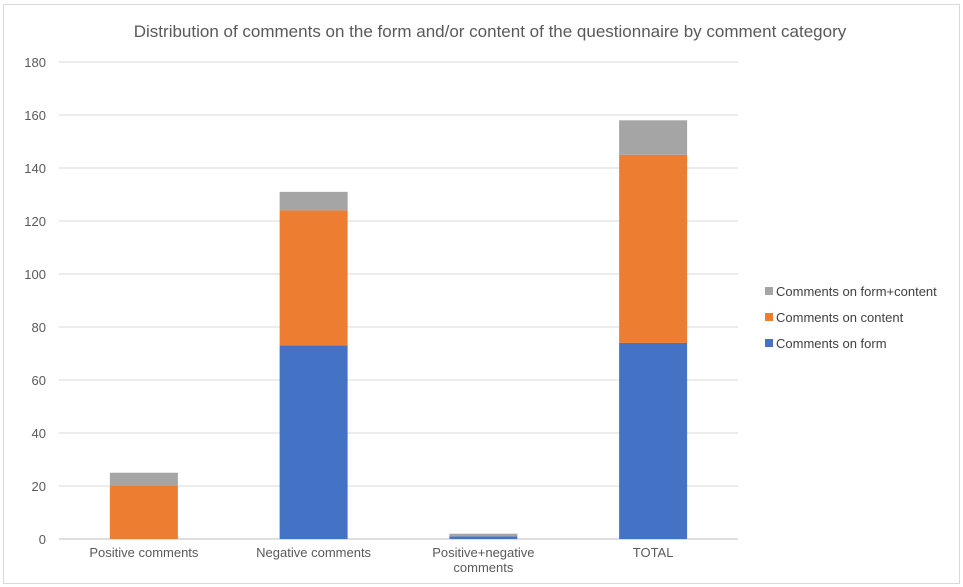 This screenshot has height=587, width=963. Describe the element at coordinates (831, 343) in the screenshot. I see `legend-label-comments-on-form: Comments on form` at that location.